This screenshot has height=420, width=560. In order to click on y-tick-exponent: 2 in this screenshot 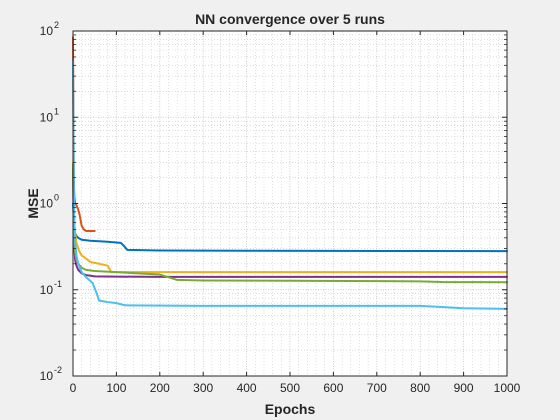, I will do `click(56, 25)`.